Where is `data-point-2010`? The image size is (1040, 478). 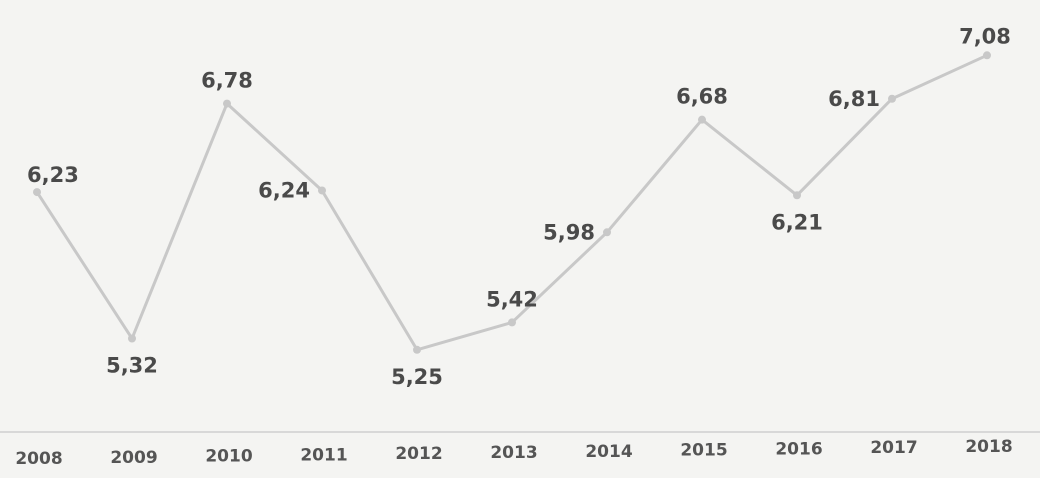 data-point-2010 is located at coordinates (227, 103).